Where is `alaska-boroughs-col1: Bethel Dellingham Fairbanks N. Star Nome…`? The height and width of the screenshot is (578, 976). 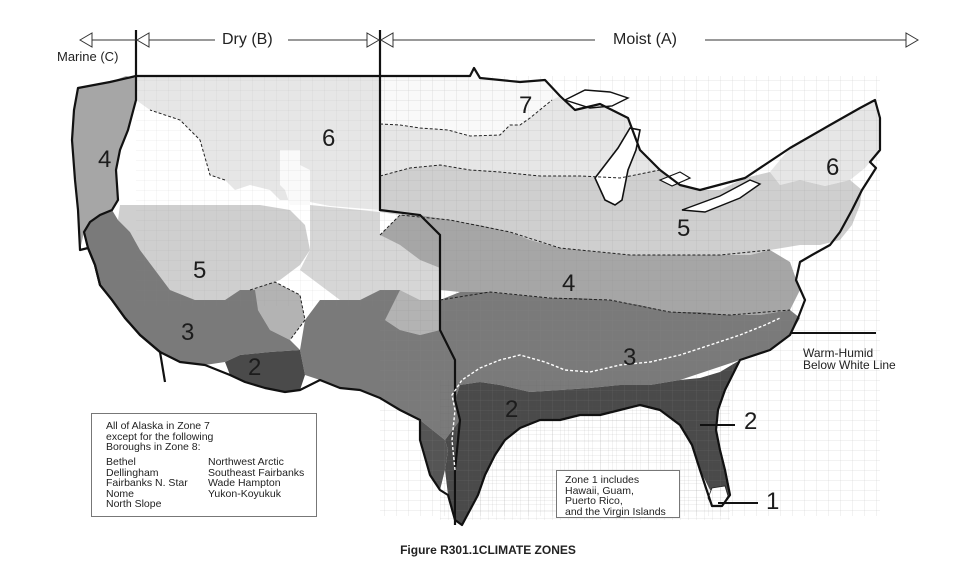 alaska-boroughs-col1: Bethel Dellingham Fairbanks N. Star Nome… is located at coordinates (147, 483).